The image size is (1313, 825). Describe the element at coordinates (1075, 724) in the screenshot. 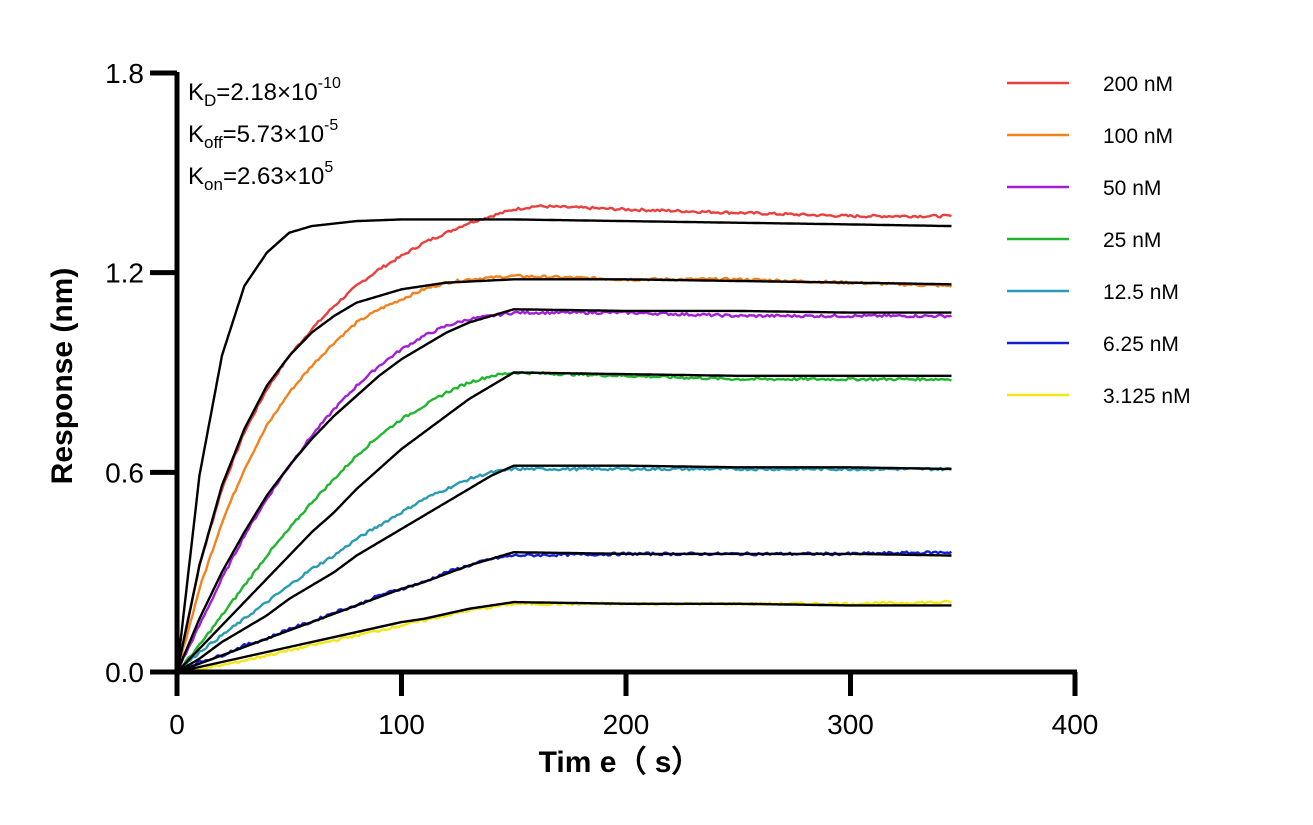

I see `x-tick-label: 400` at that location.